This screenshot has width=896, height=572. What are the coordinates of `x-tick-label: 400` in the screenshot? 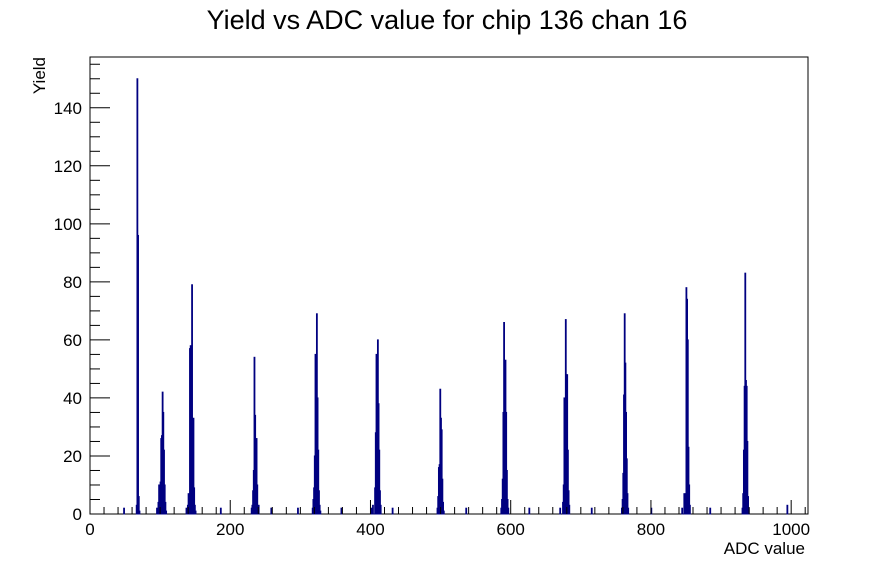 It's located at (370, 529).